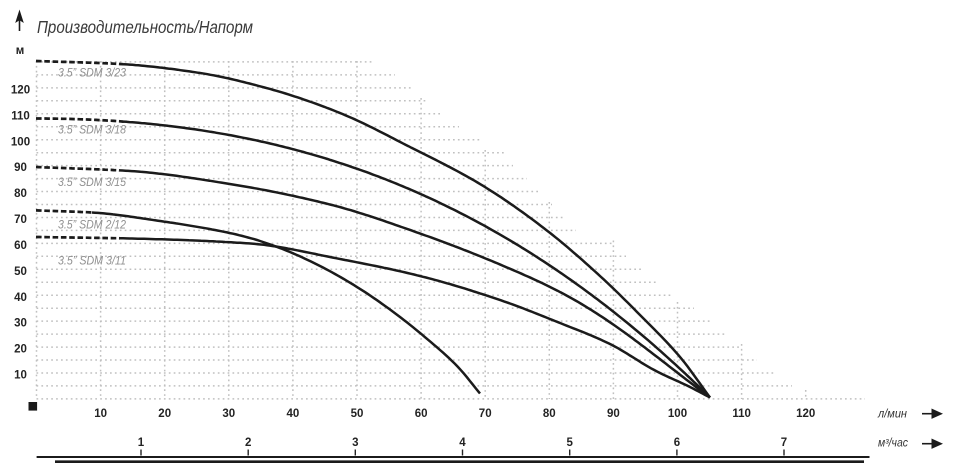 The image size is (955, 468). What do you see at coordinates (569, 443) in the screenshot?
I see `svg-text: 5` at bounding box center [569, 443].